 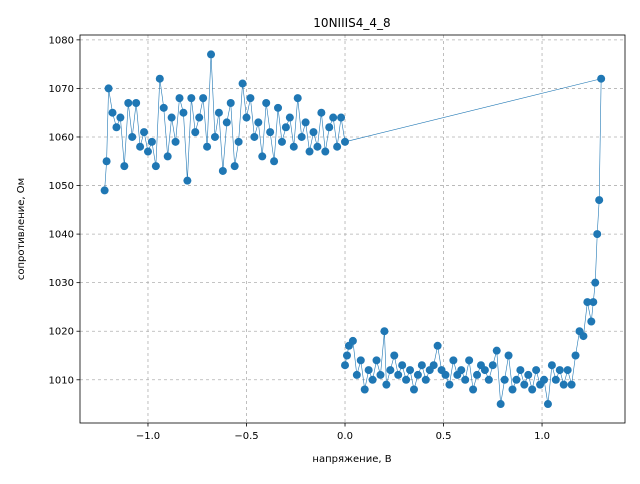 I want to click on y-tick-label: 1050, so click(x=61, y=186).